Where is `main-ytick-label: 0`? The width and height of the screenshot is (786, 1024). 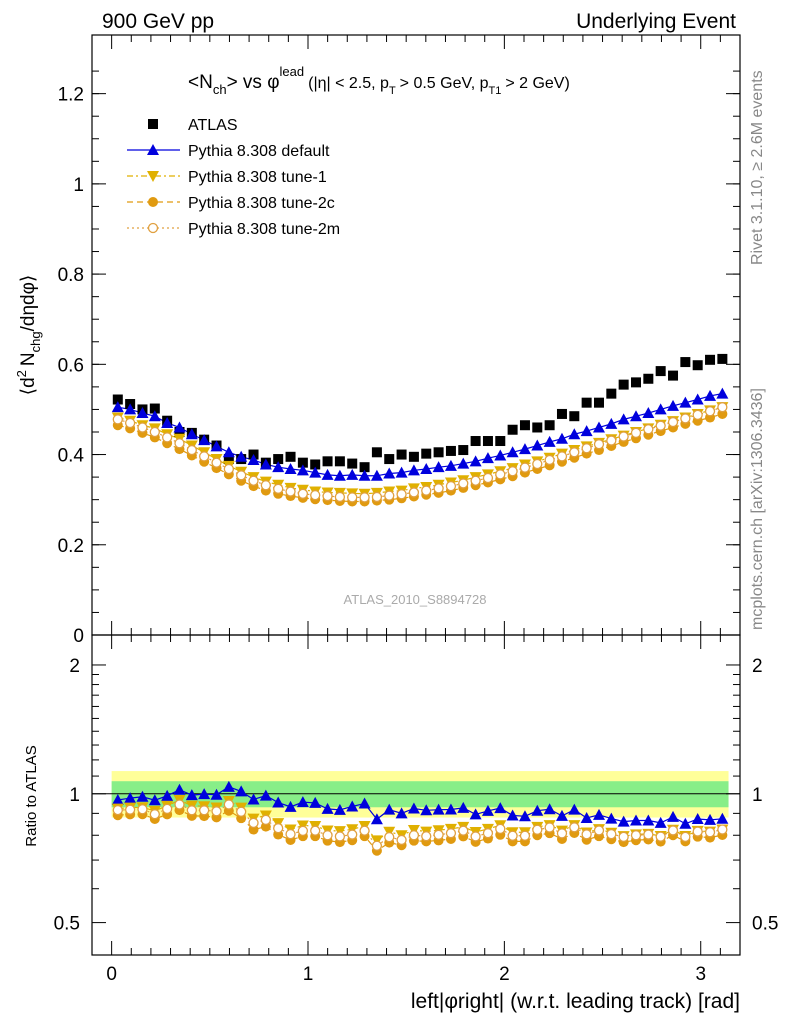 main-ytick-label: 0 is located at coordinates (78, 636).